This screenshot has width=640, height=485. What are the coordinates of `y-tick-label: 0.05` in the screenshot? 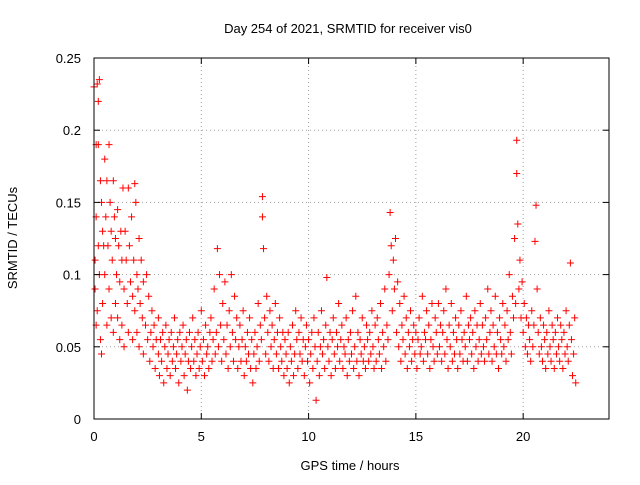 It's located at (68, 347).